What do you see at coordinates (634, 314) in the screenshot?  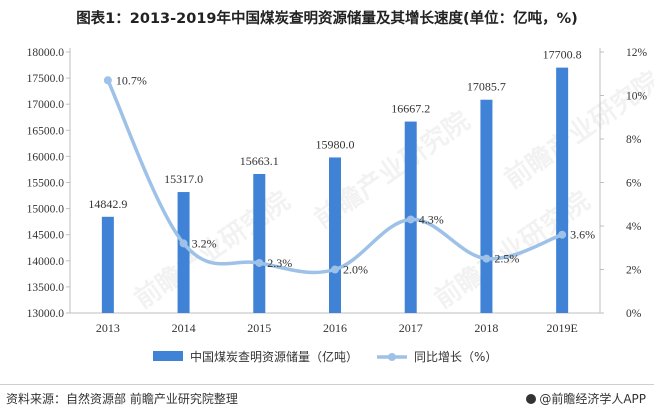 I see `y-right-tick-label: 0%` at bounding box center [634, 314].